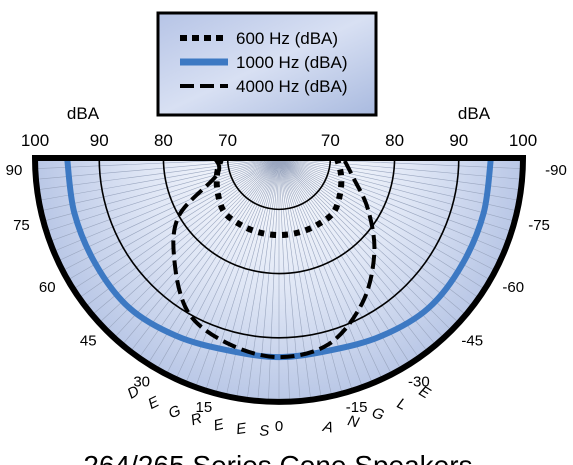 This screenshot has height=465, width=573. Describe the element at coordinates (330, 140) in the screenshot. I see `radial-tick-right-70: 70` at that location.